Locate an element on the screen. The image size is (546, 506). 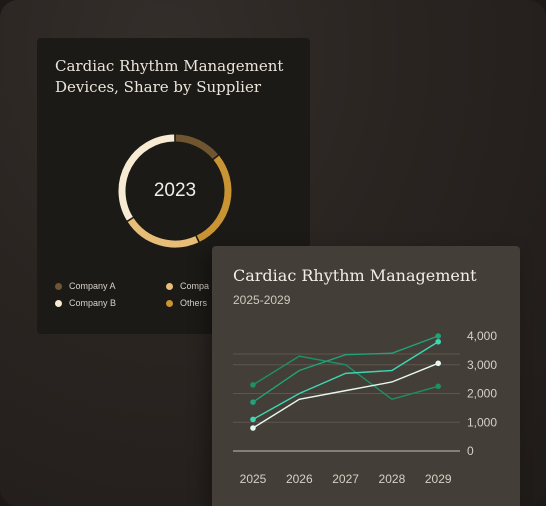
donut-chart: 2023 is located at coordinates (175, 191).